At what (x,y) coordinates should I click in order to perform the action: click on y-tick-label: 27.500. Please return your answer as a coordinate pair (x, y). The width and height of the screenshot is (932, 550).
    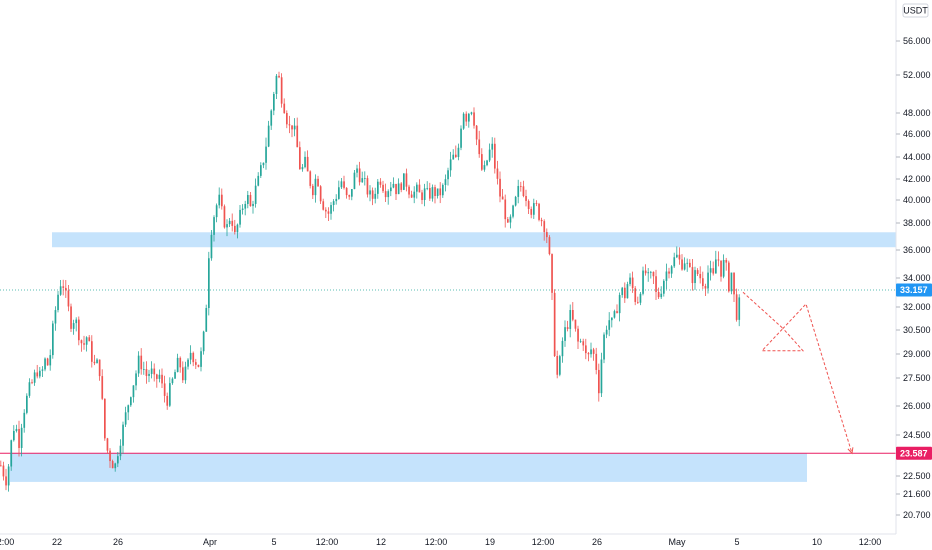
    Looking at the image, I should click on (917, 378).